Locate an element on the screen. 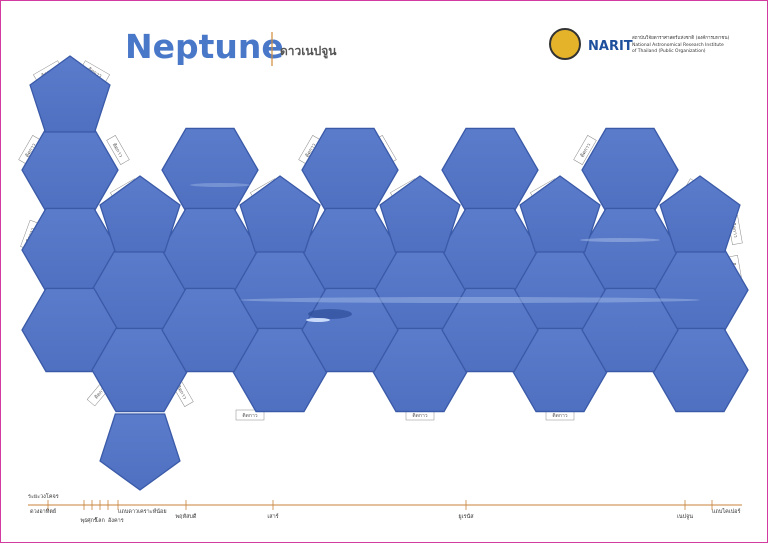 Image resolution: width=768 pixels, height=543 pixels. title: Neptune is located at coordinates (204, 46).